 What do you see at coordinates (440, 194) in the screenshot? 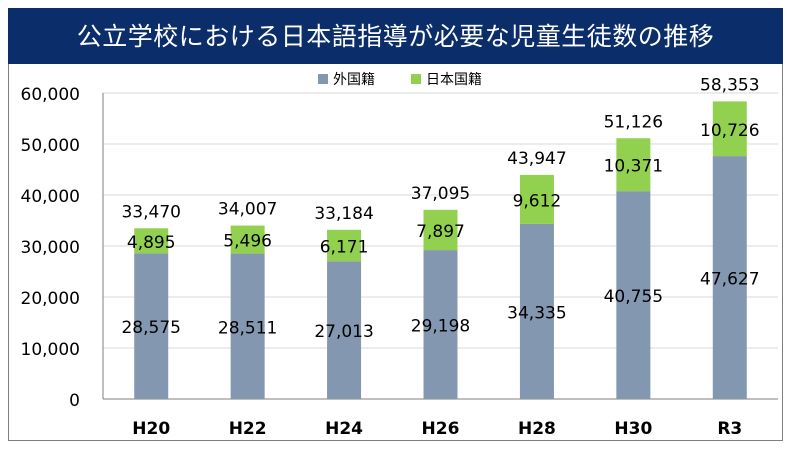
I see `data-label-total: 37,095` at bounding box center [440, 194].